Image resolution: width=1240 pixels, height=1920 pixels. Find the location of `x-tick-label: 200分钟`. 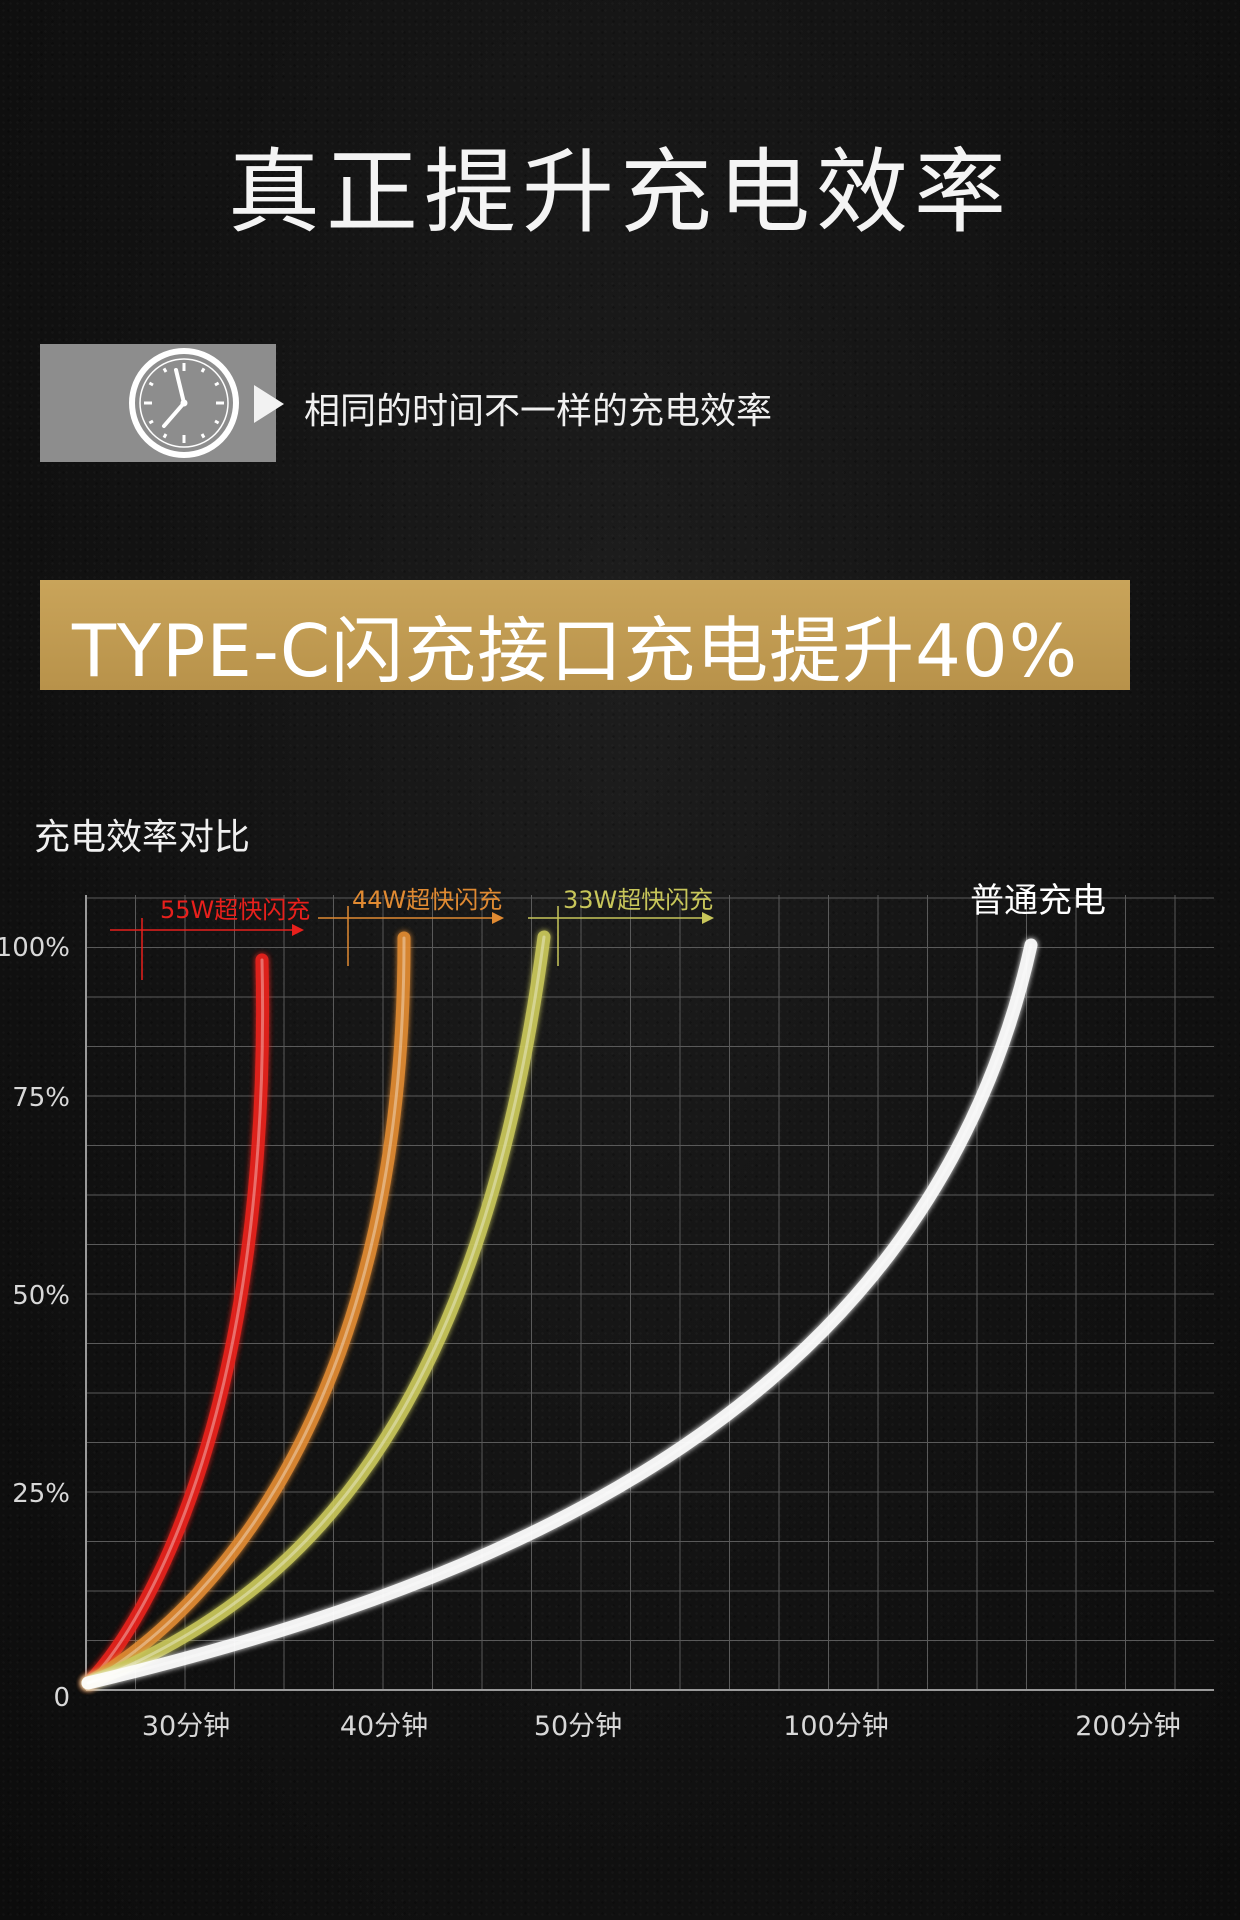

x-tick-label: 200分钟 is located at coordinates (1128, 1726).